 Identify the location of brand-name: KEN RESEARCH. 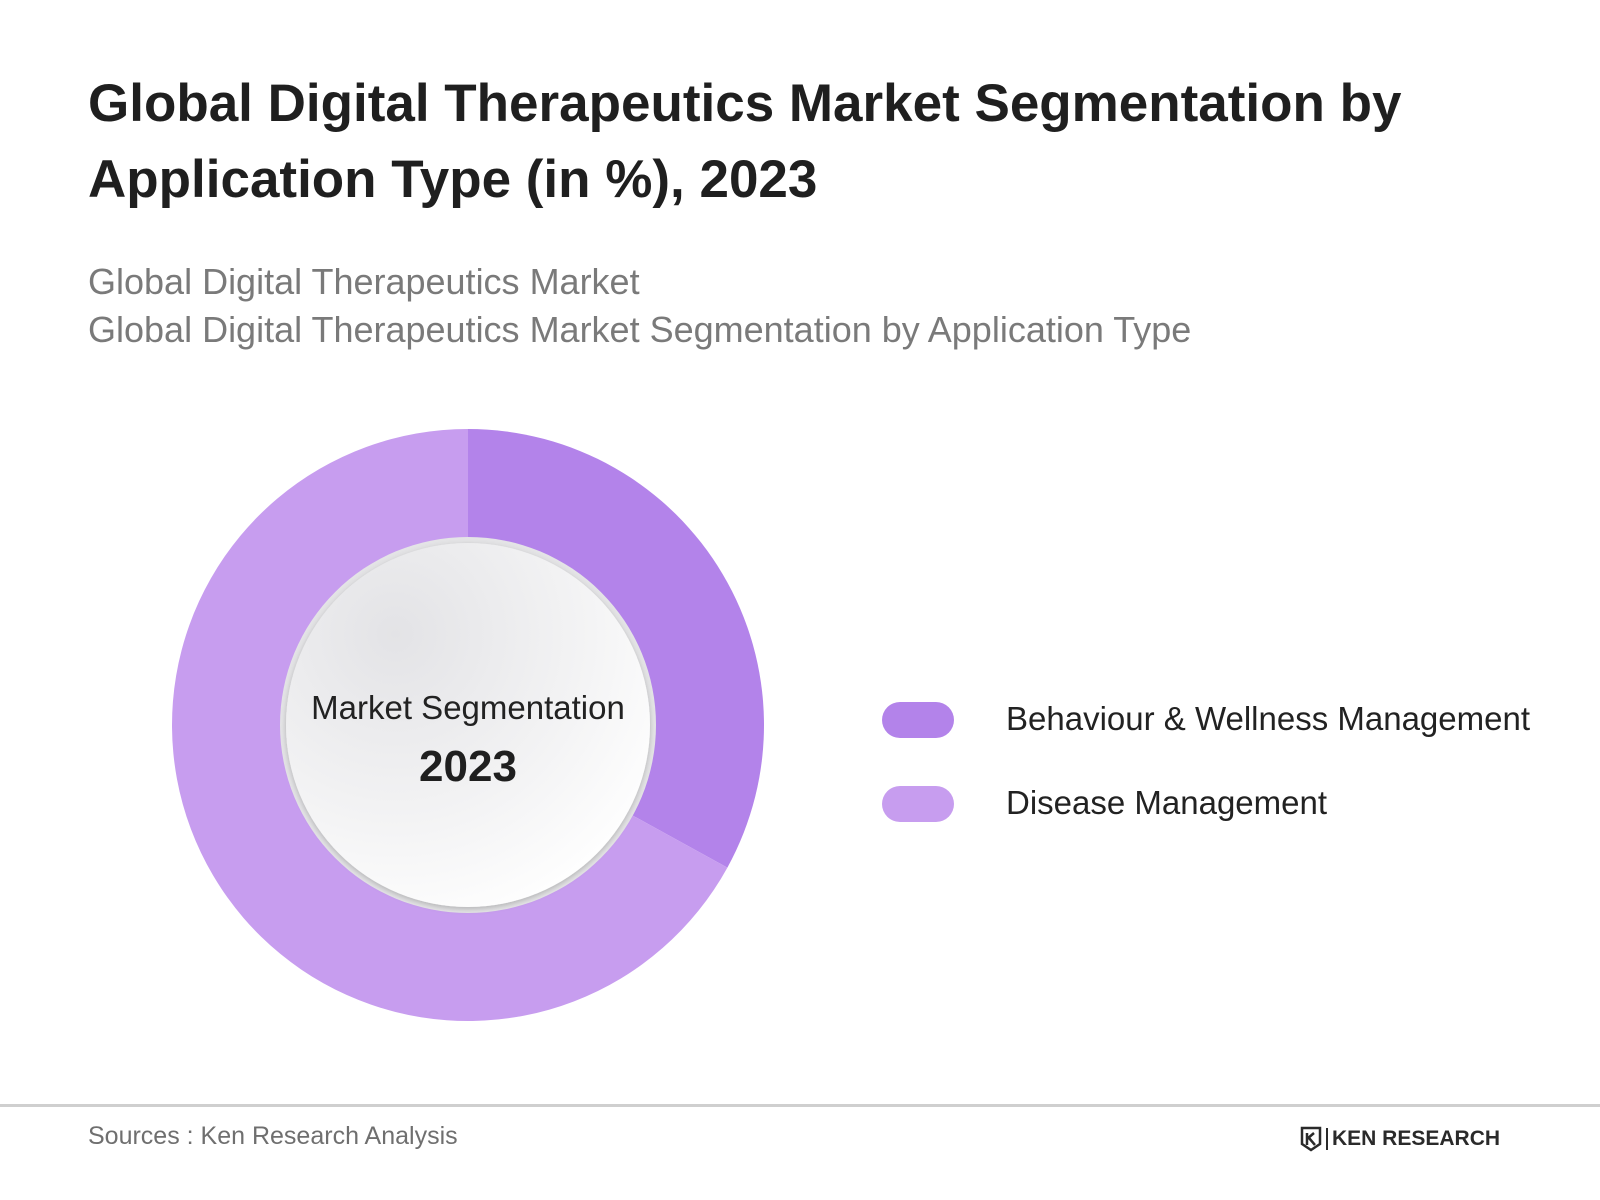
(1416, 1138).